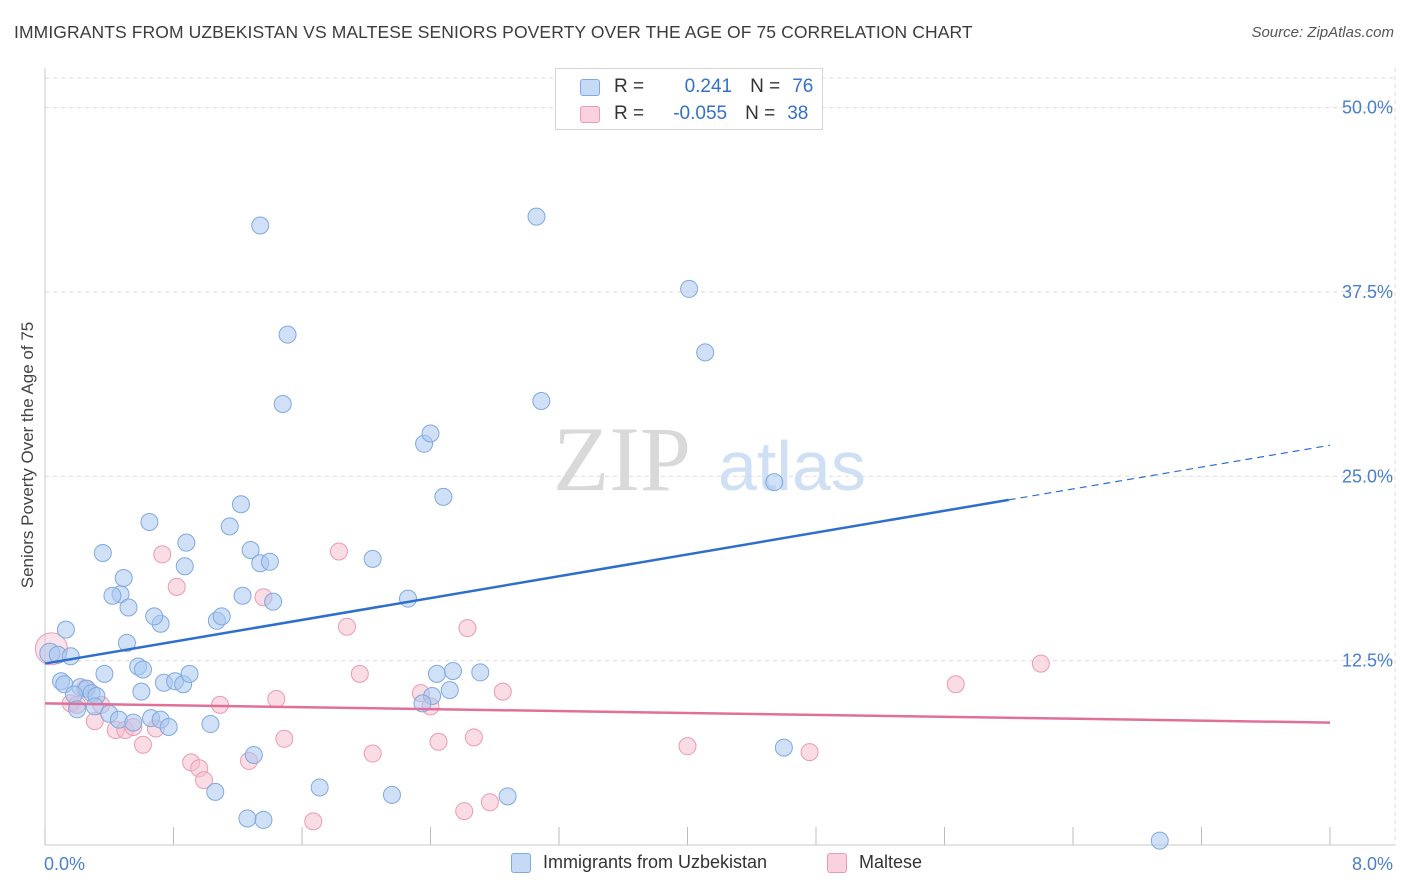 Image resolution: width=1406 pixels, height=892 pixels. I want to click on watermark-atlas: atlas, so click(792, 466).